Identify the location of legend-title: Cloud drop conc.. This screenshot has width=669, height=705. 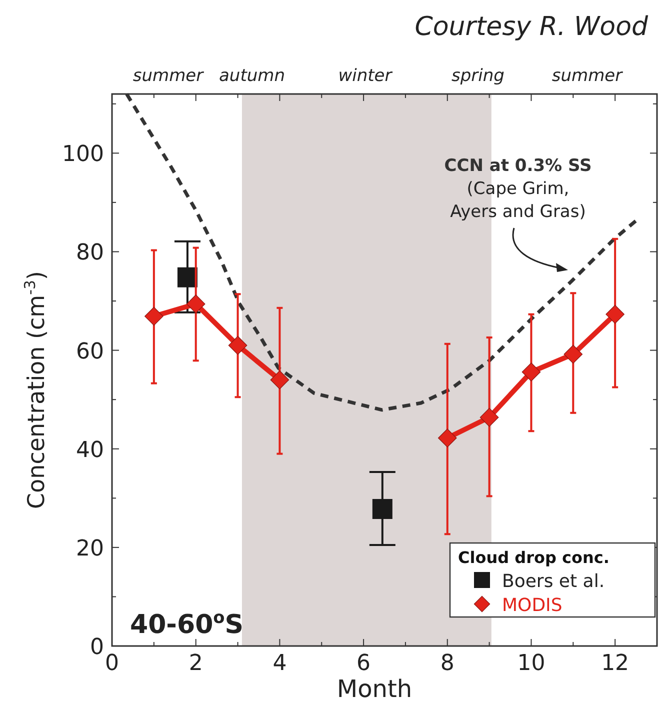
(534, 557).